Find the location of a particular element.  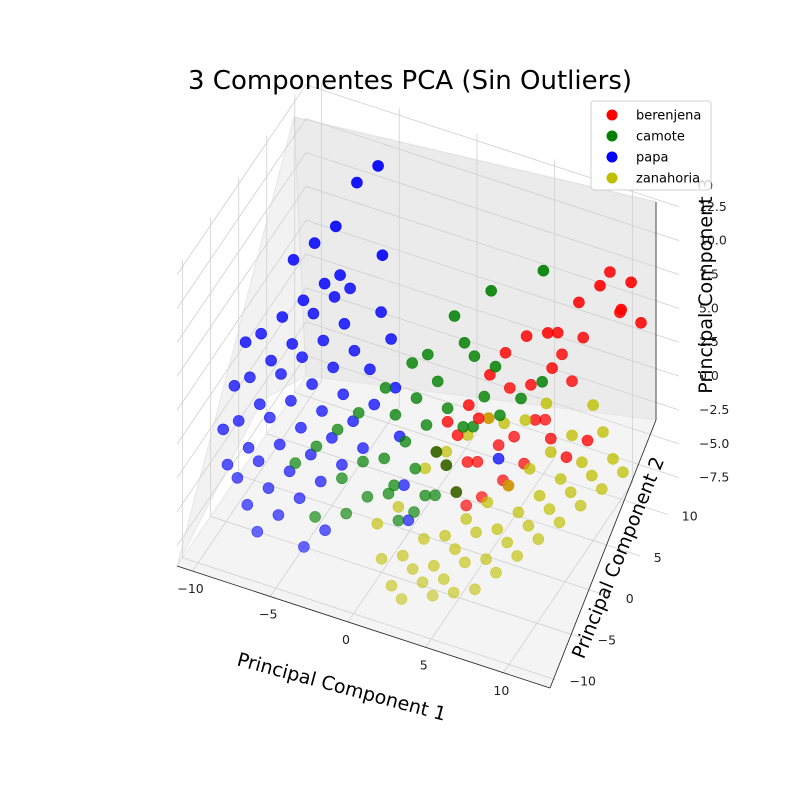

z-tick-label-4: 2.5 is located at coordinates (709, 341).